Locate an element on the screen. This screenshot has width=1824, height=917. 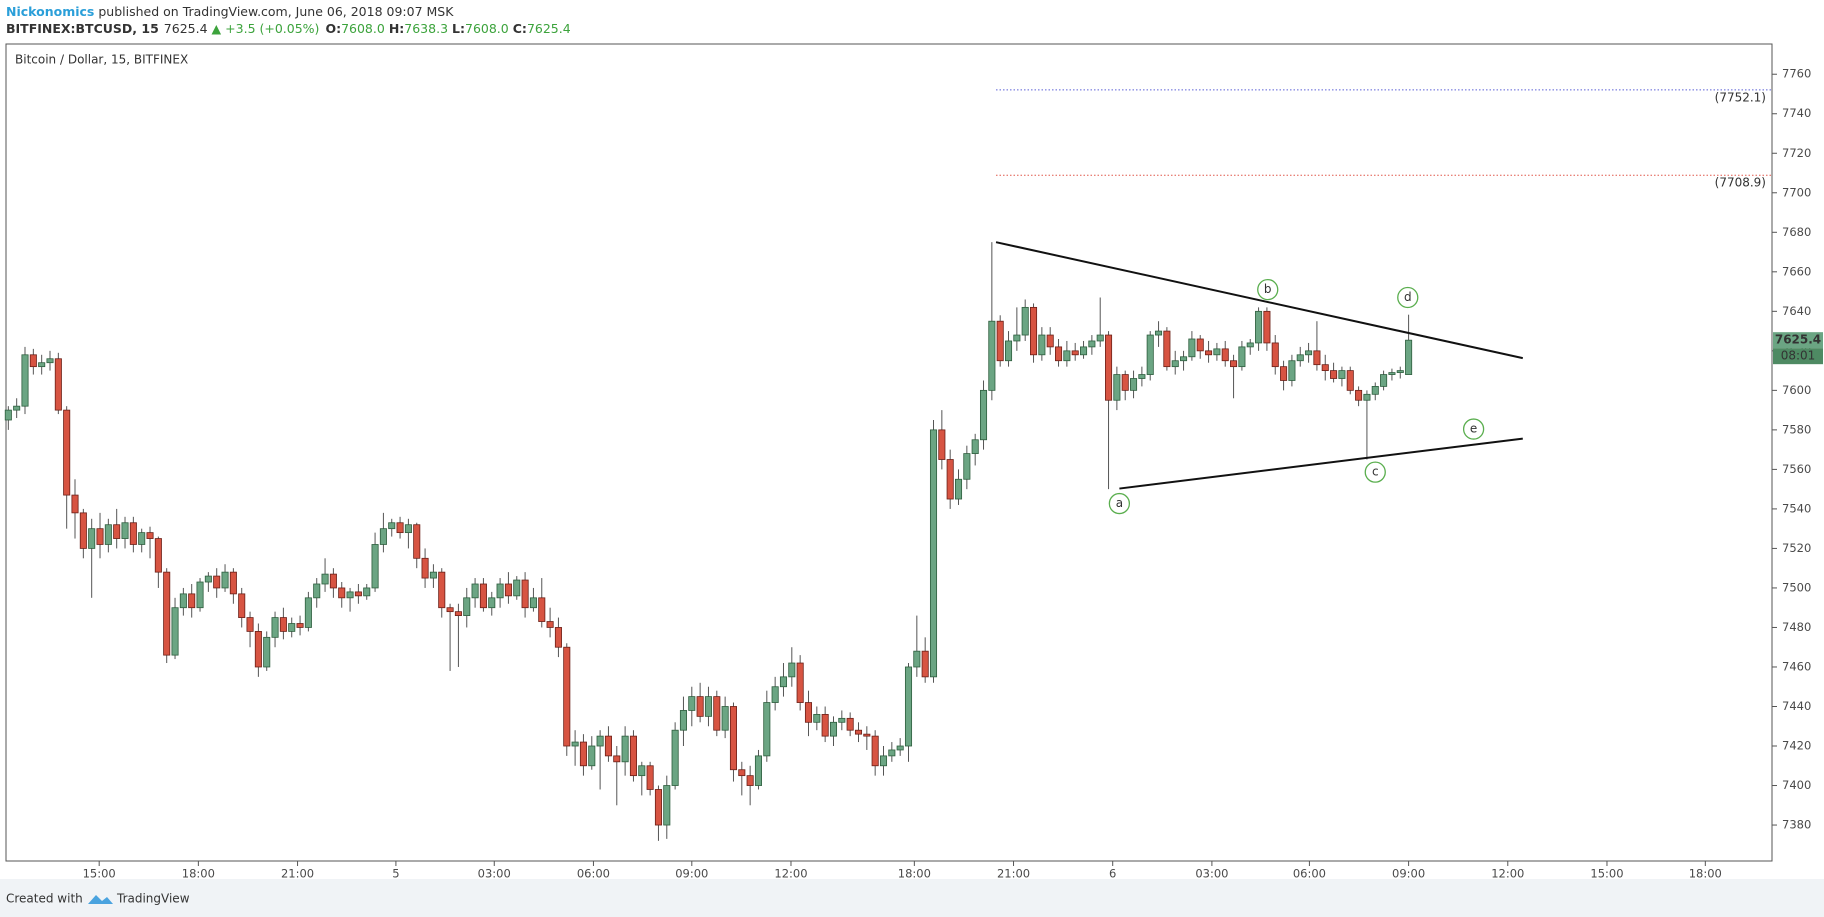
chart-title: Bitcoin / Dollar, 15, BITFINEX is located at coordinates (101, 60).